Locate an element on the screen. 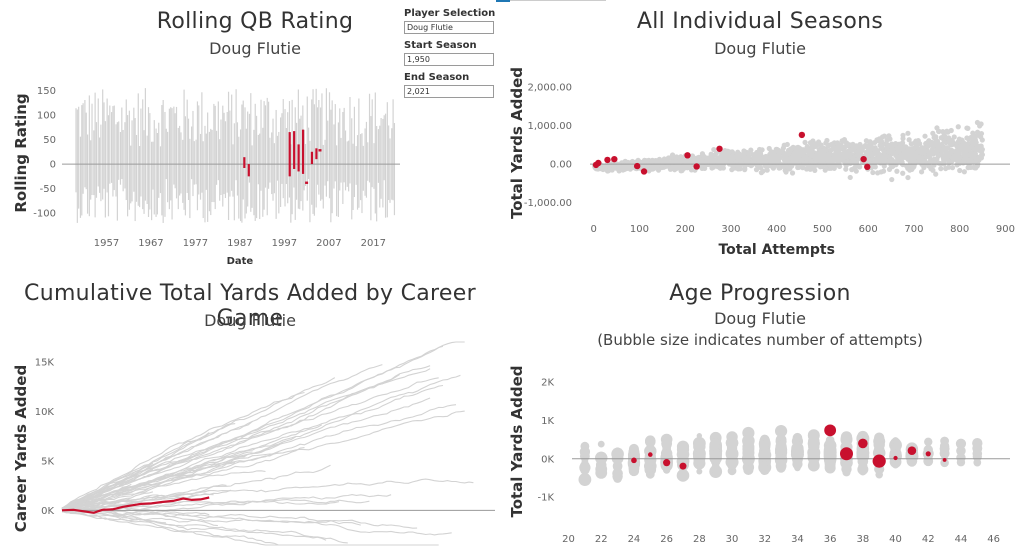 Image resolution: width=1024 pixels, height=549 pixels. start-season-input: 1,950 is located at coordinates (449, 59).